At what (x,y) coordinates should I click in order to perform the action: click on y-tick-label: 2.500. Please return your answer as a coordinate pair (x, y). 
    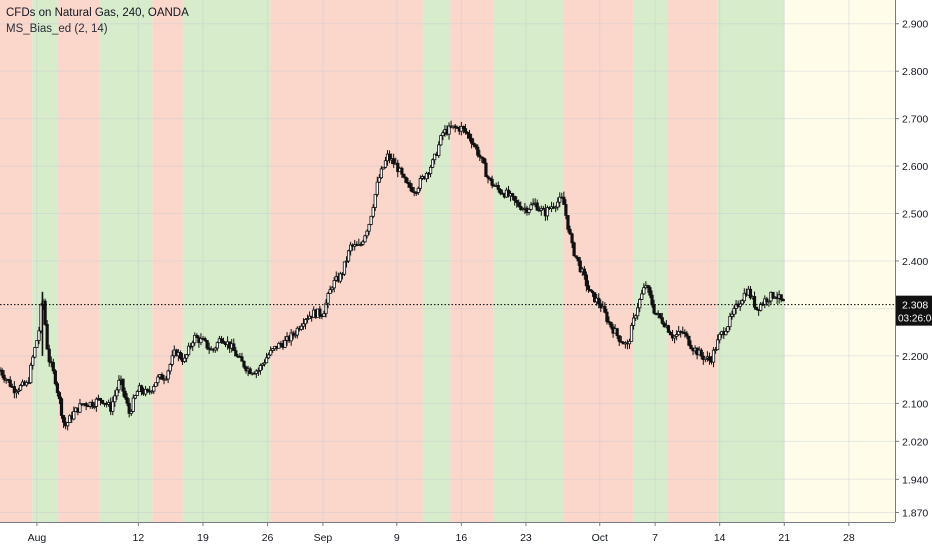
    Looking at the image, I should click on (915, 215).